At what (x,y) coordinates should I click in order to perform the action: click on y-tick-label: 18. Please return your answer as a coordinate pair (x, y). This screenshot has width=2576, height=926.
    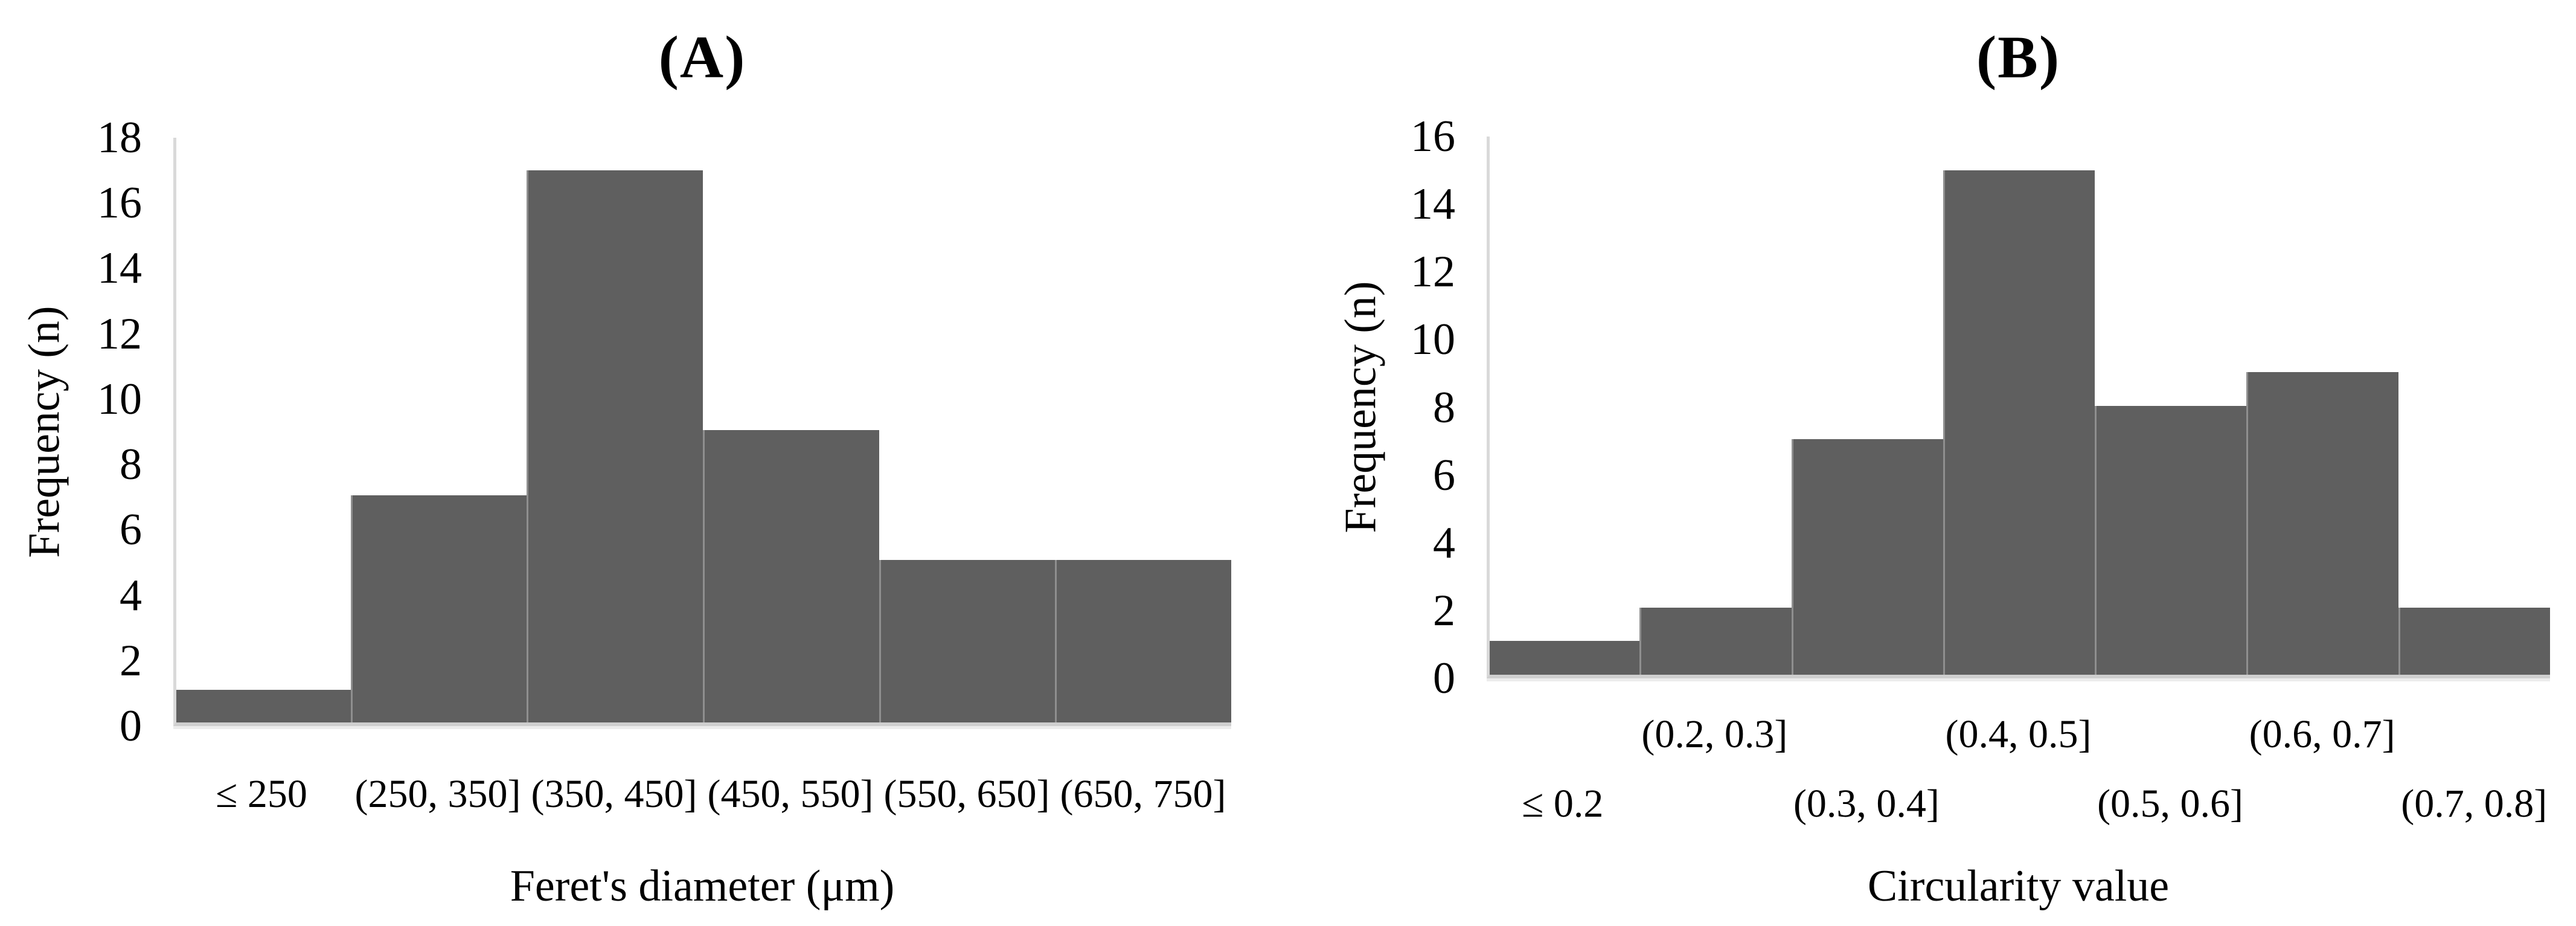
    Looking at the image, I should click on (119, 137).